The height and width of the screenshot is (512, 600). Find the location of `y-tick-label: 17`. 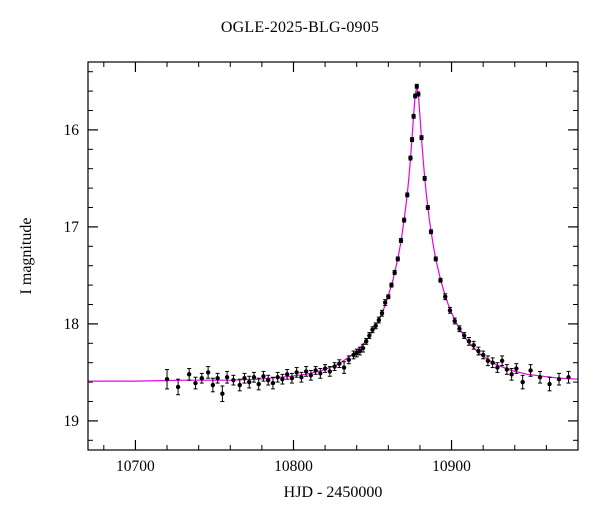

y-tick-label: 17 is located at coordinates (72, 227).